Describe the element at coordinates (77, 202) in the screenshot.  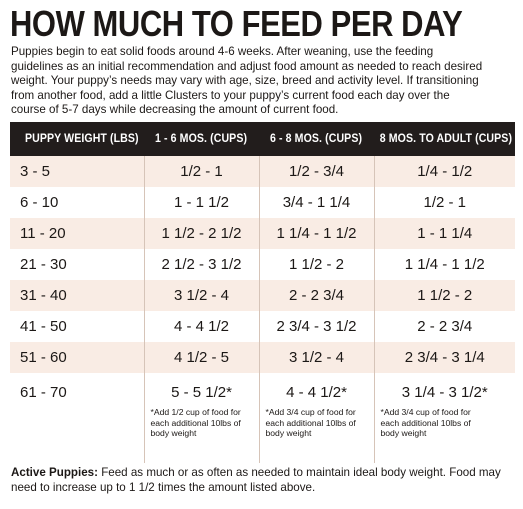
I see `weight-cell: 6 - 10` at that location.